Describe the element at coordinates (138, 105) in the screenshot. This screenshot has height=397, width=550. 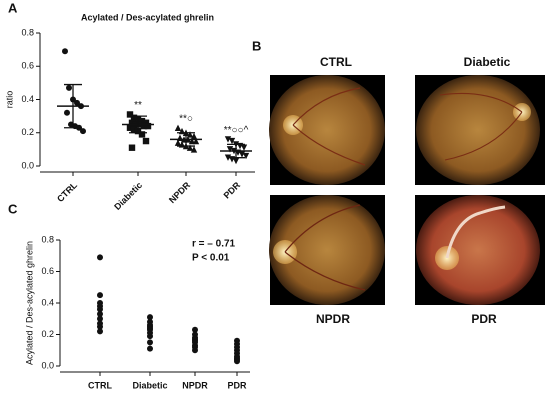
I see `significance-label: **` at that location.